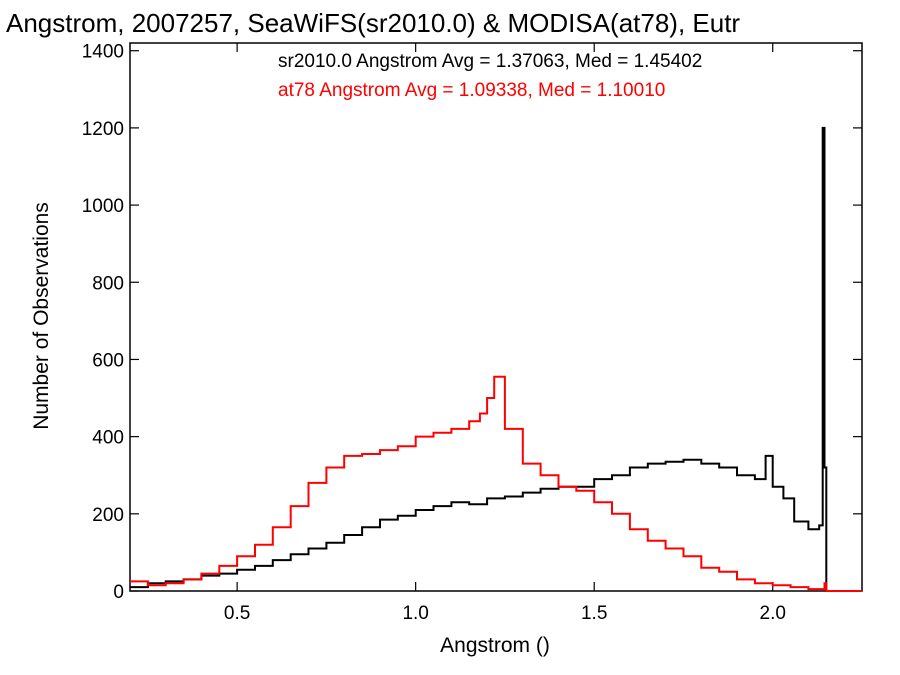 Image resolution: width=900 pixels, height=675 pixels. Describe the element at coordinates (773, 613) in the screenshot. I see `x-tick-label: 2.0` at that location.